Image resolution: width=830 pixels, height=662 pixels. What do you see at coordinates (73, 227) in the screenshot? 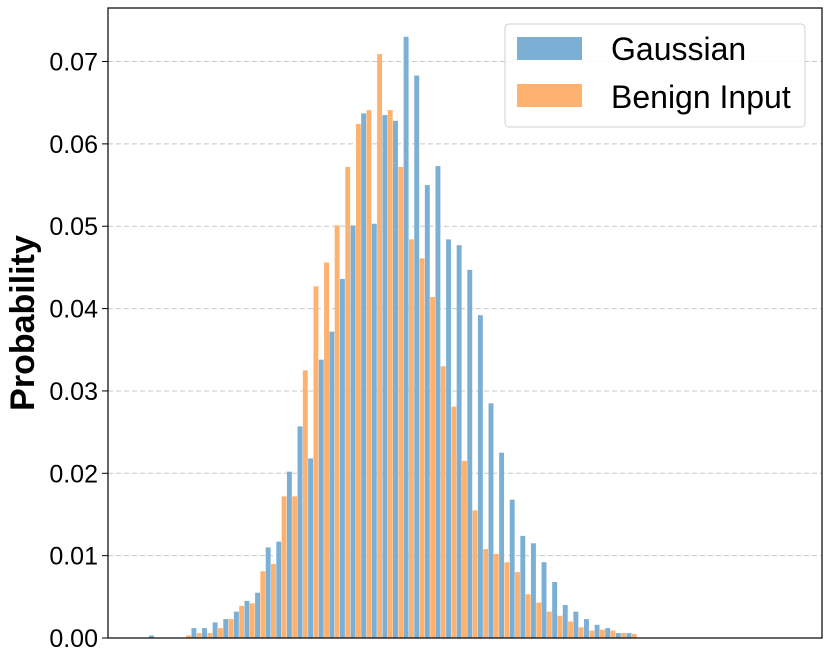
I see `y-tick-label: 0.05` at bounding box center [73, 227].